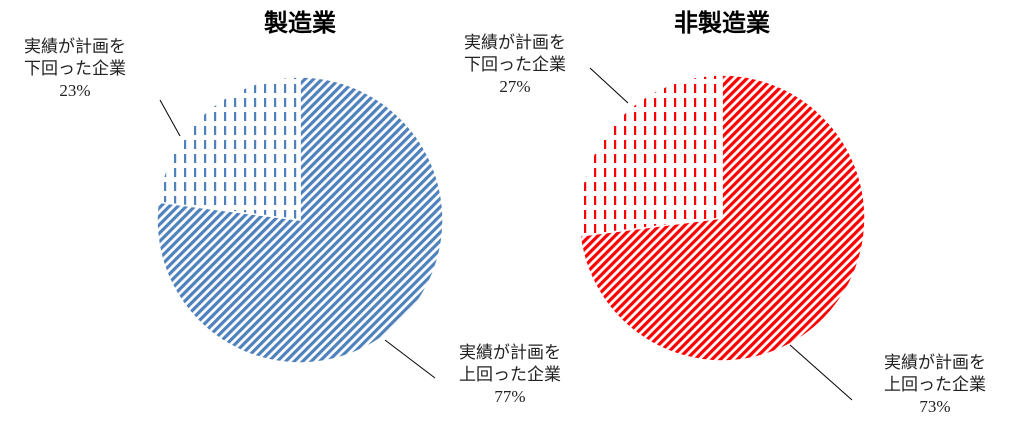 The image size is (1009, 434). I want to click on slice-value: 77%, so click(510, 396).